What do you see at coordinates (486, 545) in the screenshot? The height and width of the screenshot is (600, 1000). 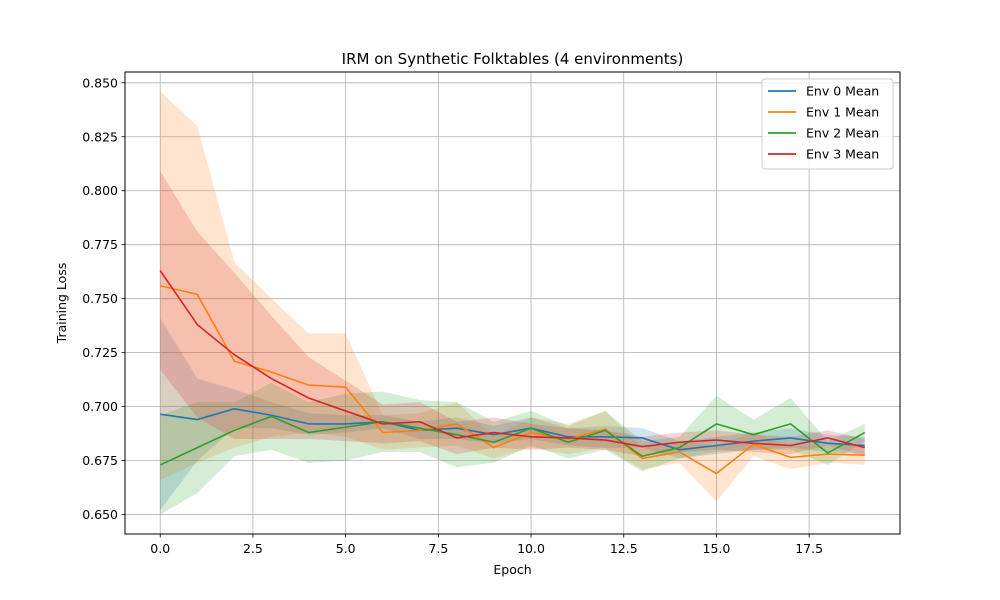 I see `x-axis-ticks: 0.0 2.5 5.0 7.5 10.0 12.5 15.0 17.5` at bounding box center [486, 545].